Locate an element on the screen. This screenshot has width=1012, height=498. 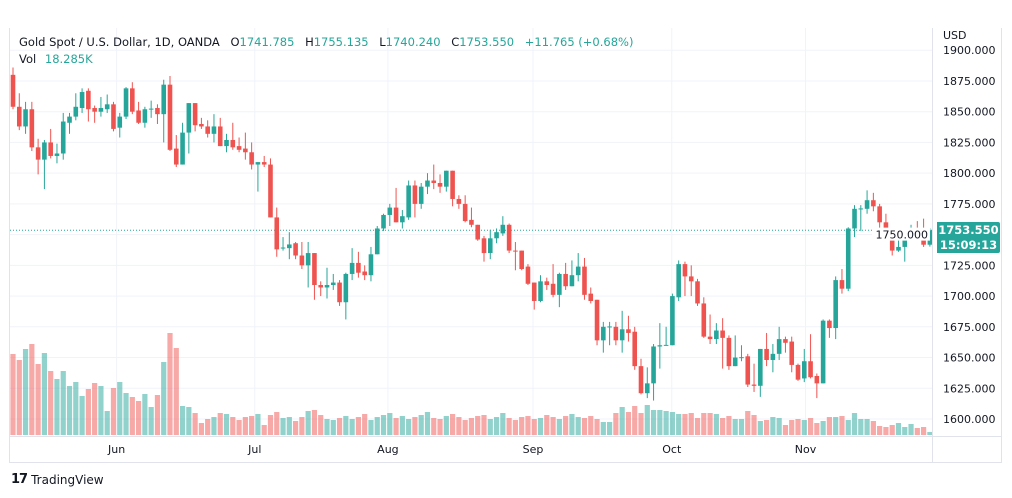
volume-value: 18.285K is located at coordinates (68, 59).